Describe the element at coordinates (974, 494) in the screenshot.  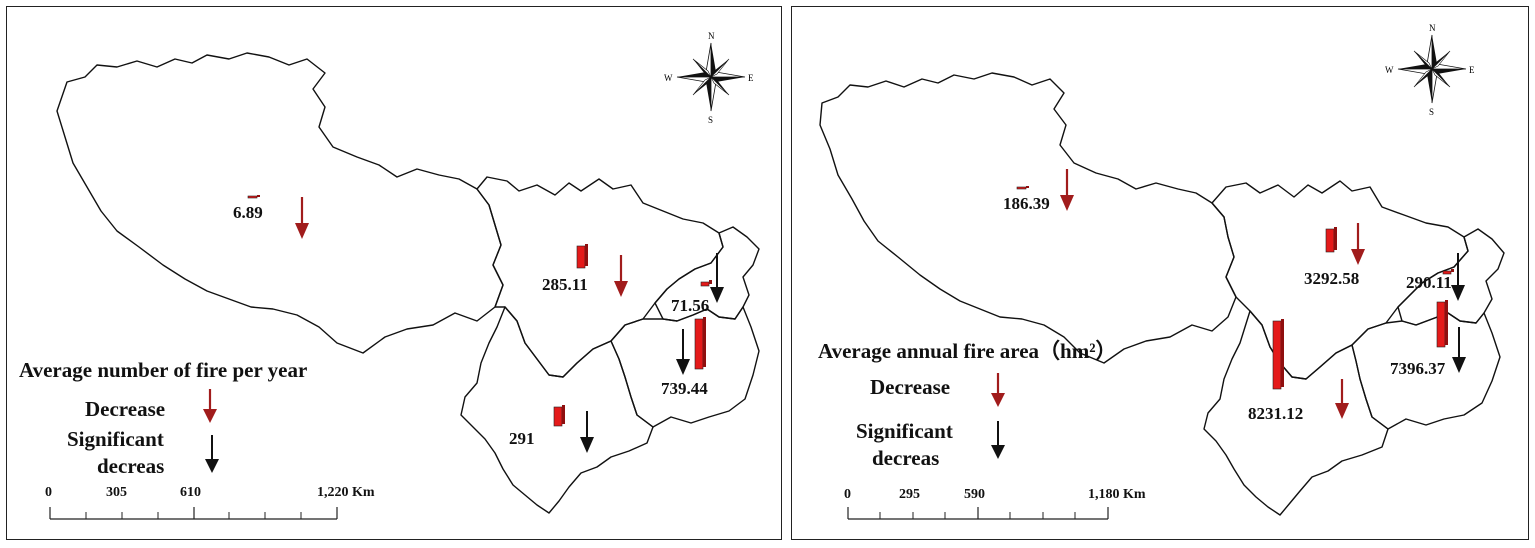
I see `scale-tick-2: 590` at that location.